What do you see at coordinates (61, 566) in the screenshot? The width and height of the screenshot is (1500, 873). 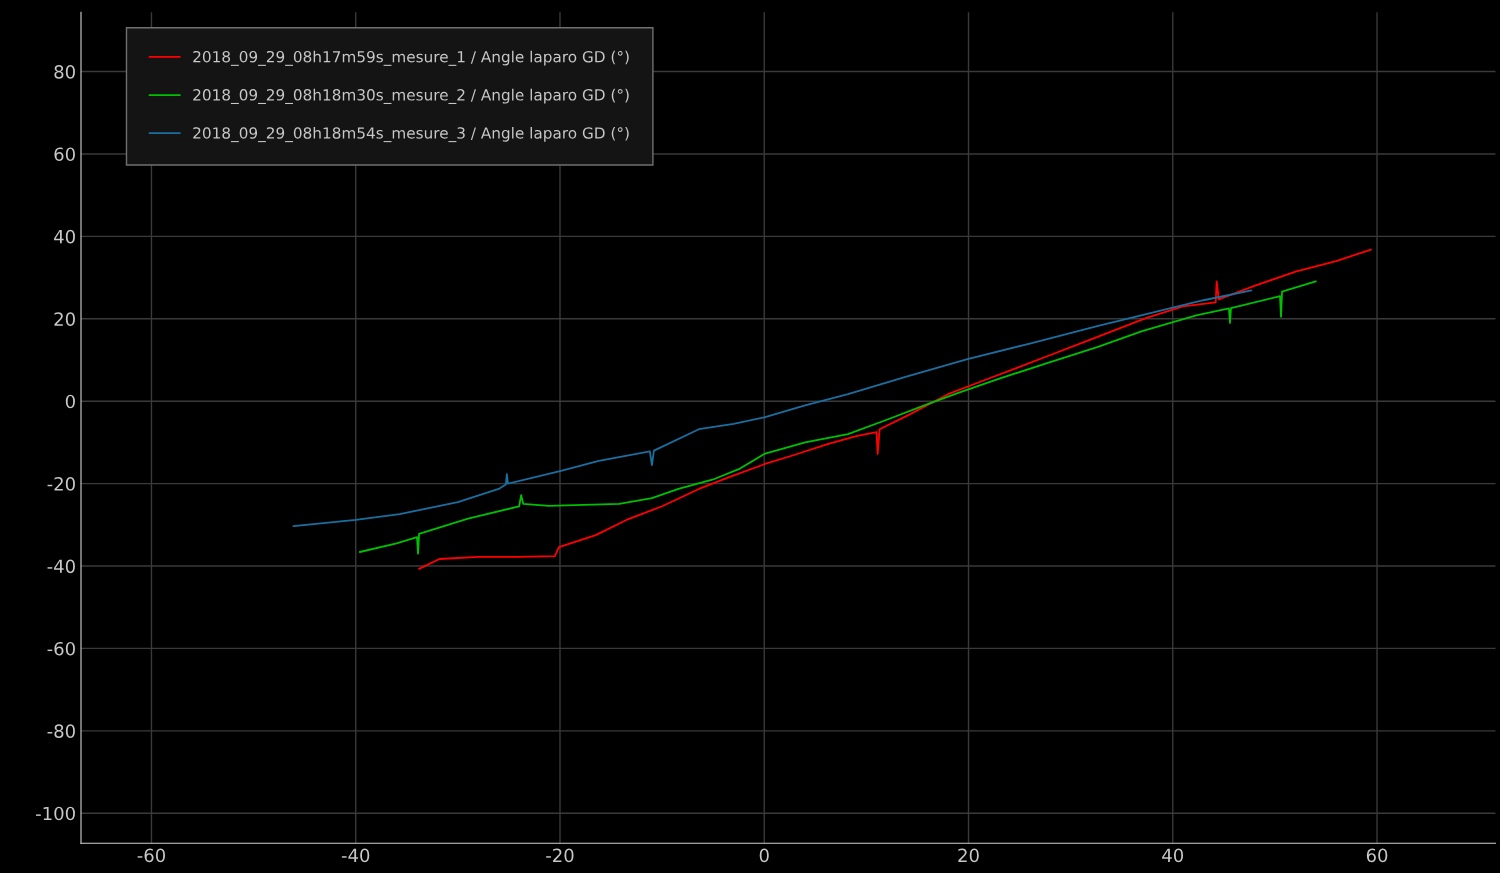 I see `y-tick-label: -40` at bounding box center [61, 566].